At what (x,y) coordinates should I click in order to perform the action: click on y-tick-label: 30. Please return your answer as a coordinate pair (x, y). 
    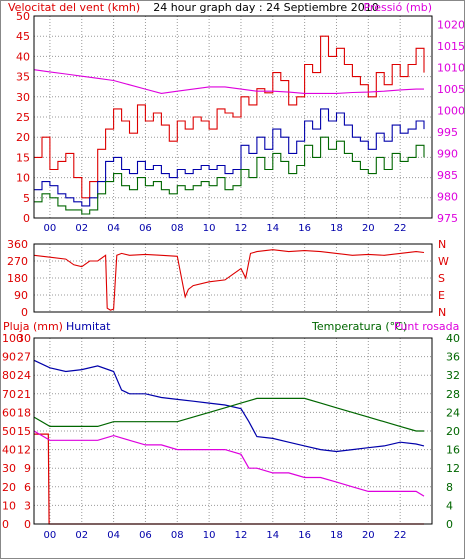
    Looking at the image, I should click on (23, 97).